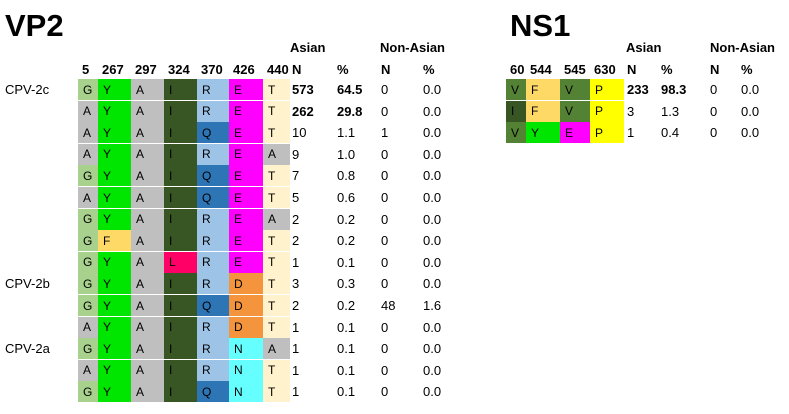 Image resolution: width=789 pixels, height=414 pixels. I want to click on vp2-position-label: 370, so click(212, 69).